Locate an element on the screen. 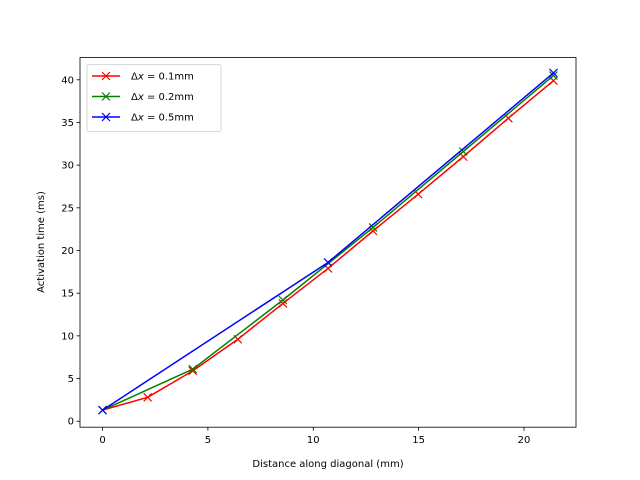 This screenshot has height=480, width=640. y-tick-label: 25 is located at coordinates (67, 208).